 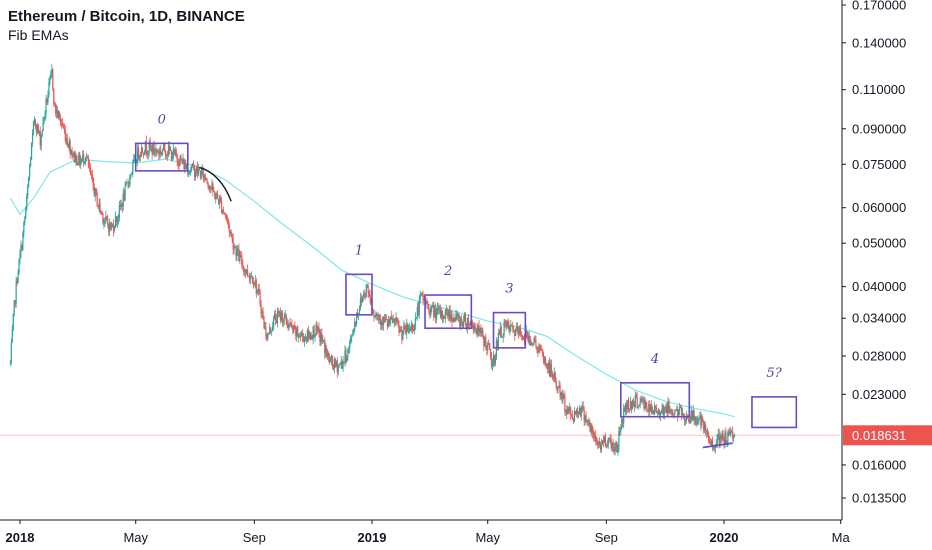 What do you see at coordinates (879, 128) in the screenshot?
I see `y-tick-label: 0.090000` at bounding box center [879, 128].